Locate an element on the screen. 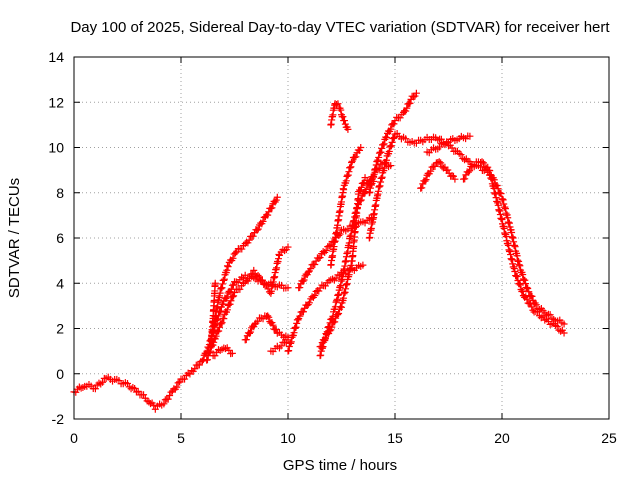 This screenshot has height=480, width=640. series-arc-k is located at coordinates (392, 143).